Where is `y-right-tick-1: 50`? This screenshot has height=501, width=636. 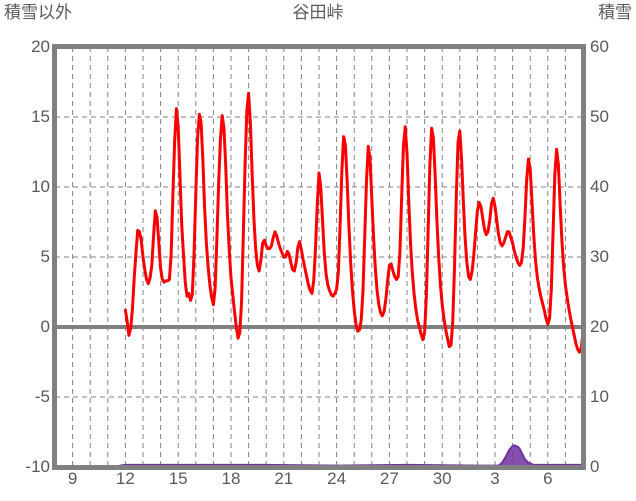
y-right-tick-1: 50 is located at coordinates (599, 116).